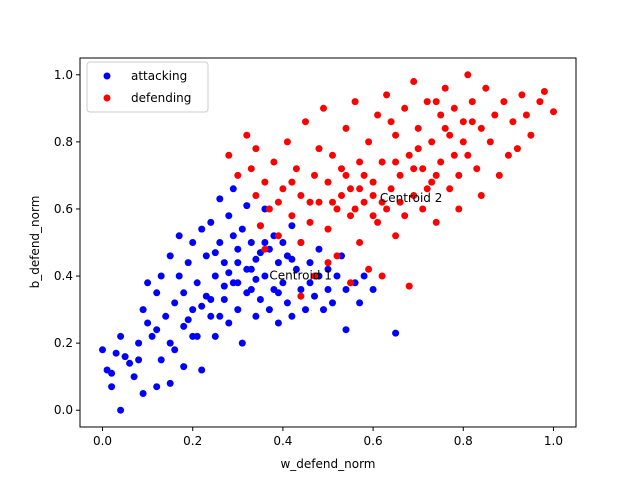  I want to click on legend-marker-defending, so click(107, 98).